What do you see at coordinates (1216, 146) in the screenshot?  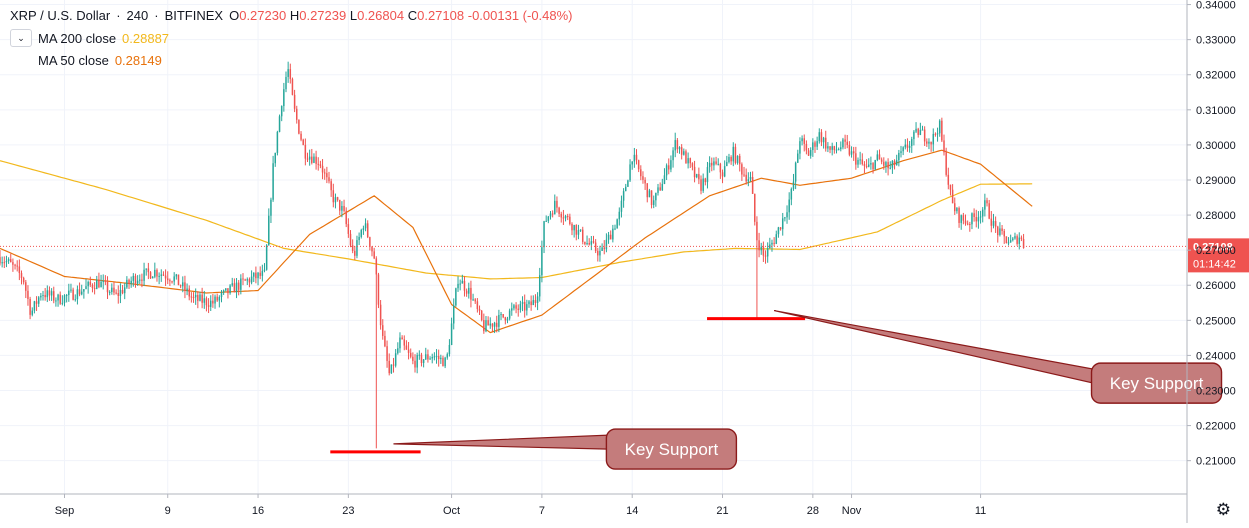 I see `y-tick-label: 0.30000` at bounding box center [1216, 146].